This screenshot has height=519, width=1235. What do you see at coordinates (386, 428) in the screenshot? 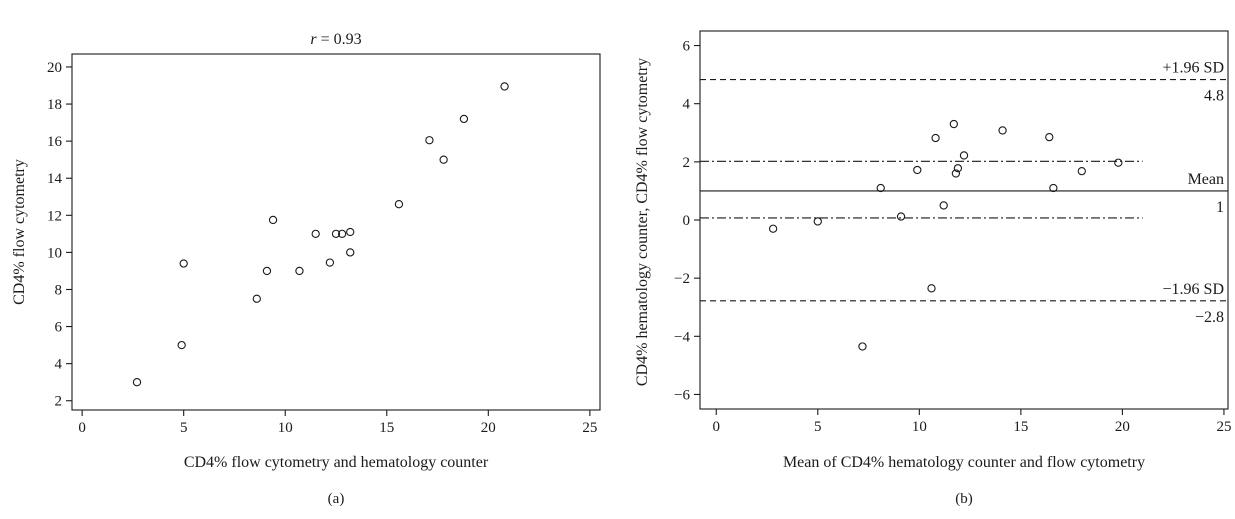
I see `panel-a-x-tick-label: 15` at bounding box center [386, 428].